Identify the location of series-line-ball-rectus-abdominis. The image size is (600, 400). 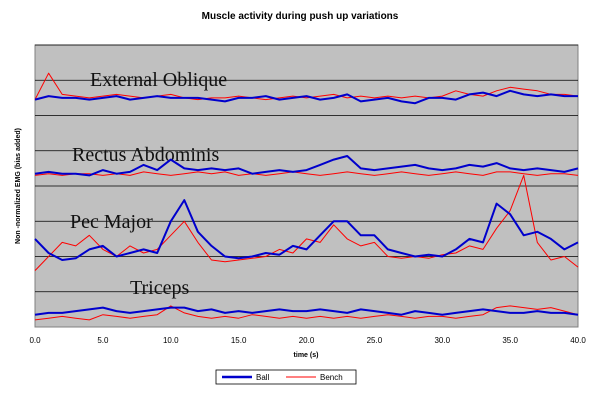
(306, 166).